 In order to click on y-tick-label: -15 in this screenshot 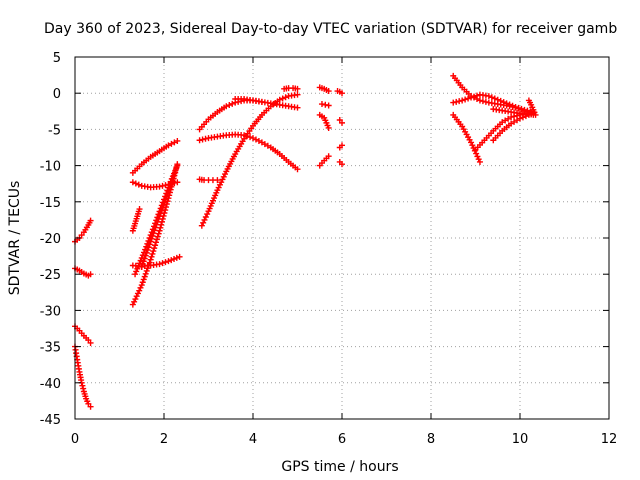, I will do `click(50, 203)`.